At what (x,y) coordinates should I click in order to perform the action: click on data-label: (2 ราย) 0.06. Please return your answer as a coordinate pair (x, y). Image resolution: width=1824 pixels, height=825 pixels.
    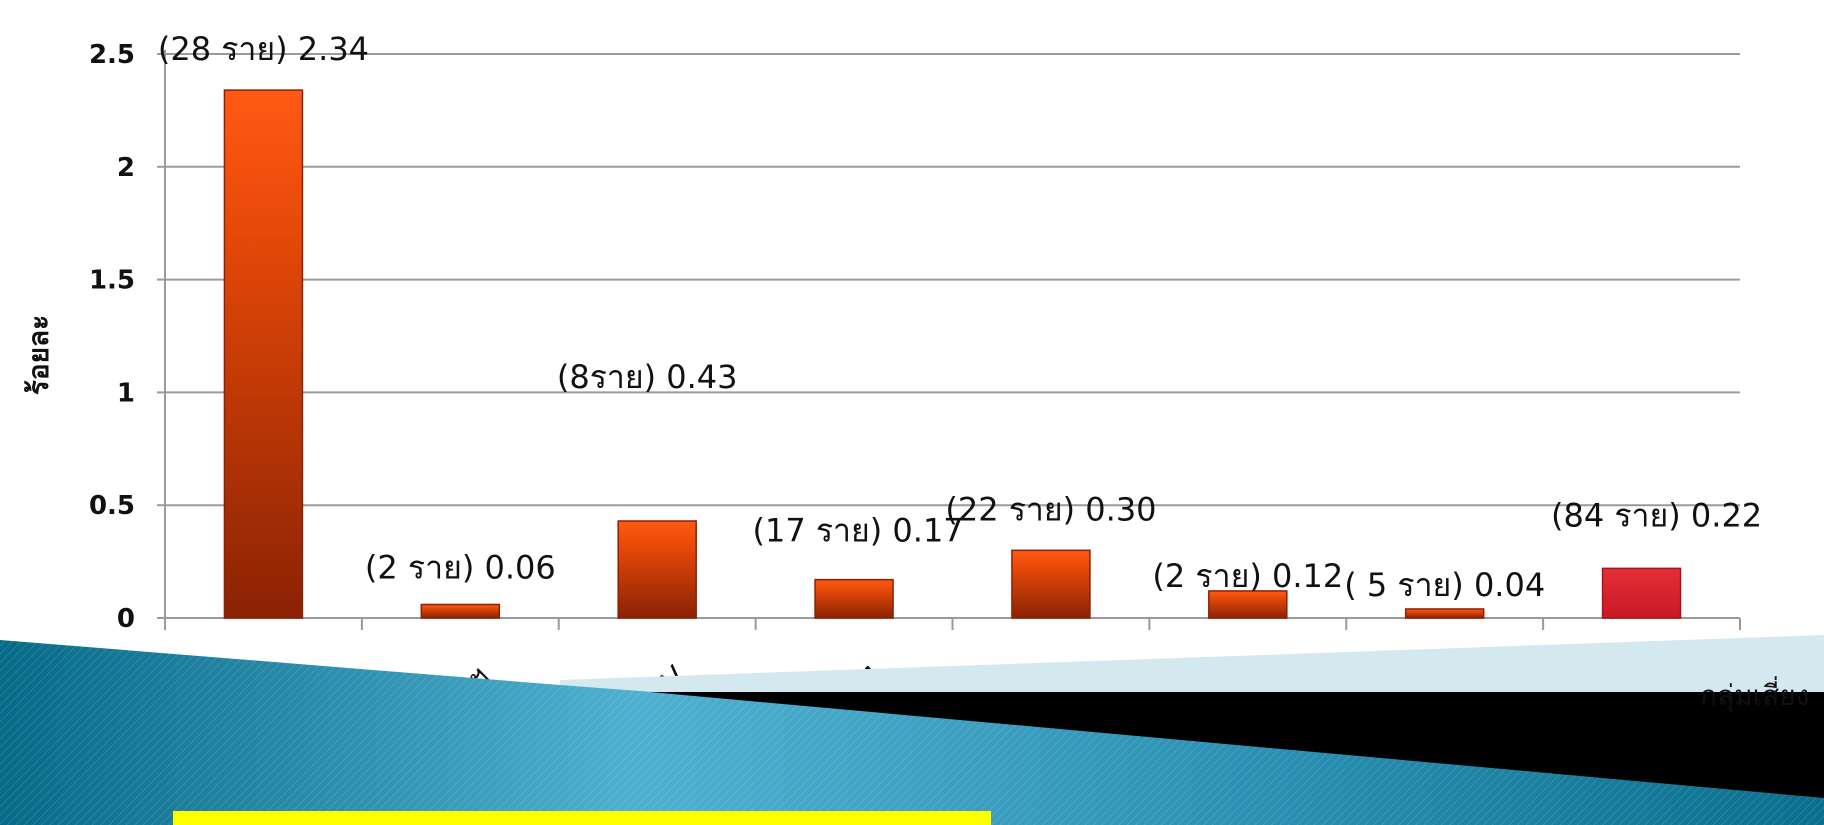
    Looking at the image, I should click on (460, 567).